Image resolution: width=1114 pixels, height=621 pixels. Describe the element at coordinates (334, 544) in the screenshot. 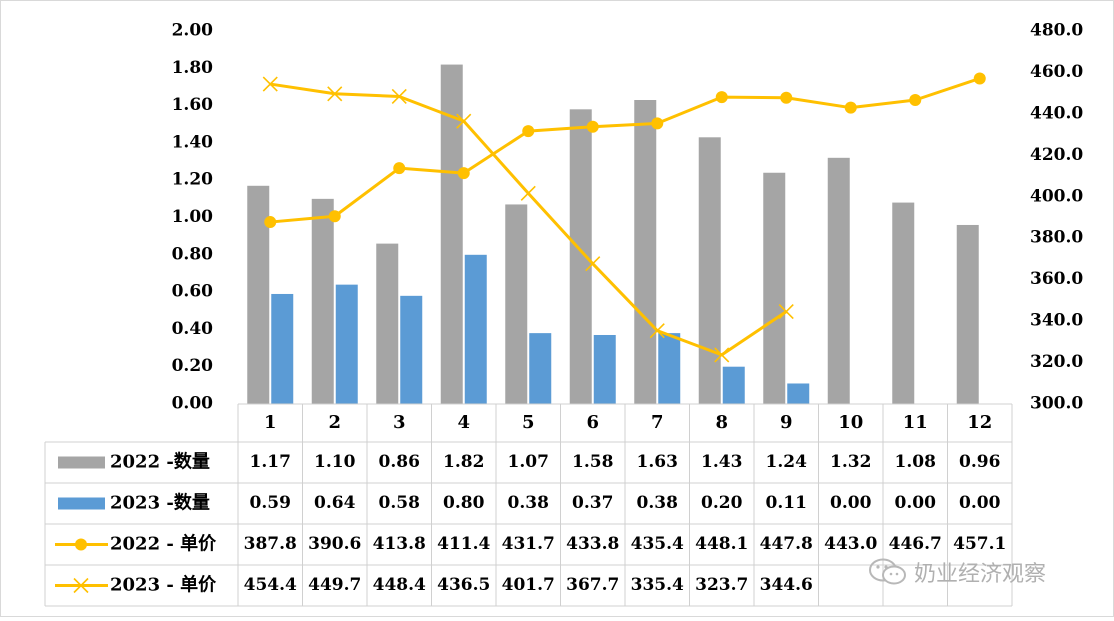

I see `data-label: 390.6` at that location.